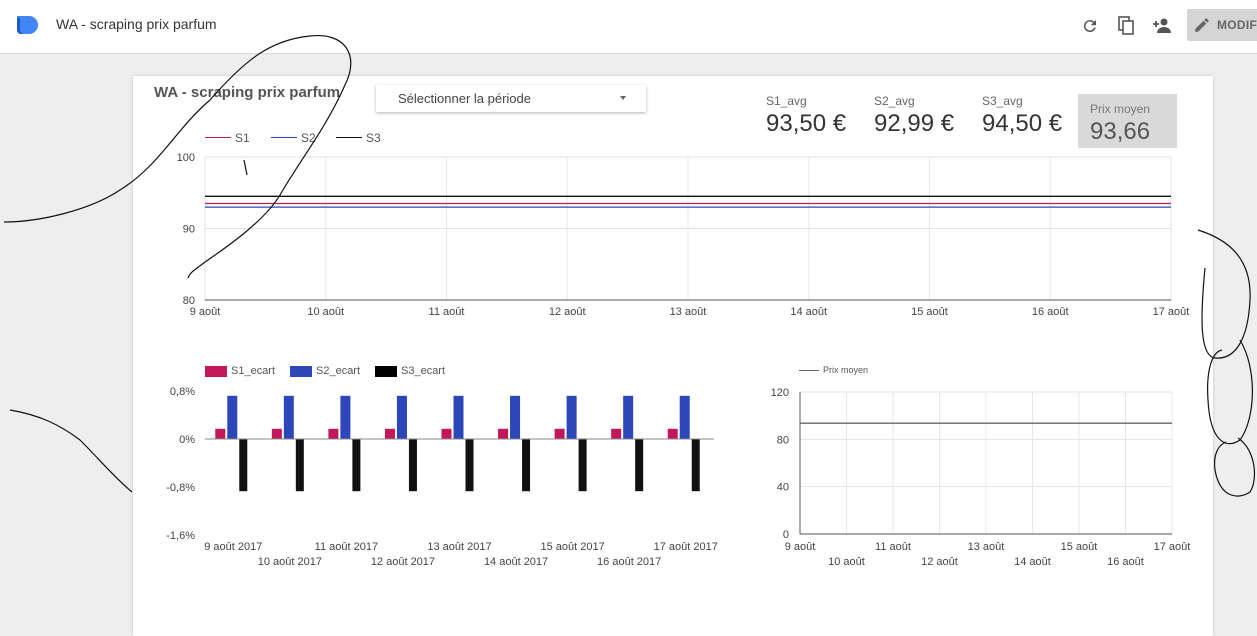 This screenshot has height=636, width=1257. I want to click on kpi-value: 92,99 €, so click(914, 123).